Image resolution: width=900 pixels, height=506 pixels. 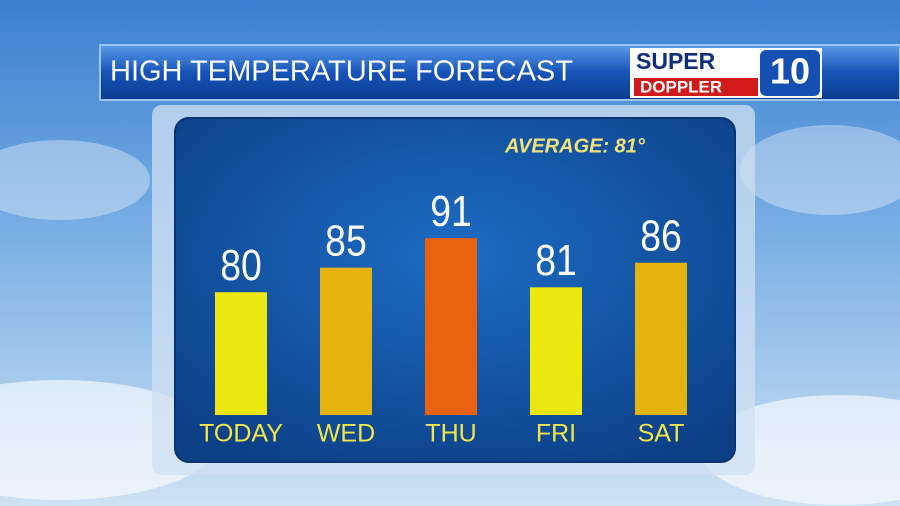 I want to click on annotation: AVERAGE: 81°, so click(x=575, y=146).